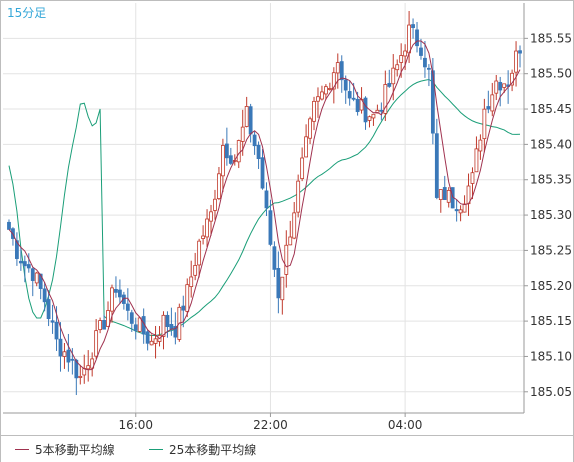 This screenshot has width=574, height=462. Describe the element at coordinates (551, 392) in the screenshot. I see `y-tick-label: 185.05` at that location.